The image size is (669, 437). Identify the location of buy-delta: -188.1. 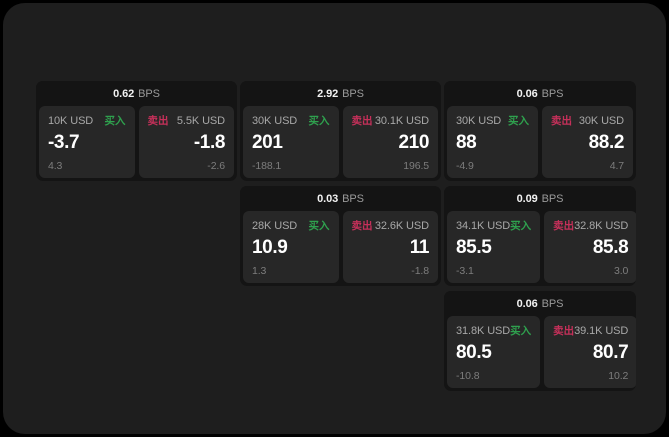
(267, 166).